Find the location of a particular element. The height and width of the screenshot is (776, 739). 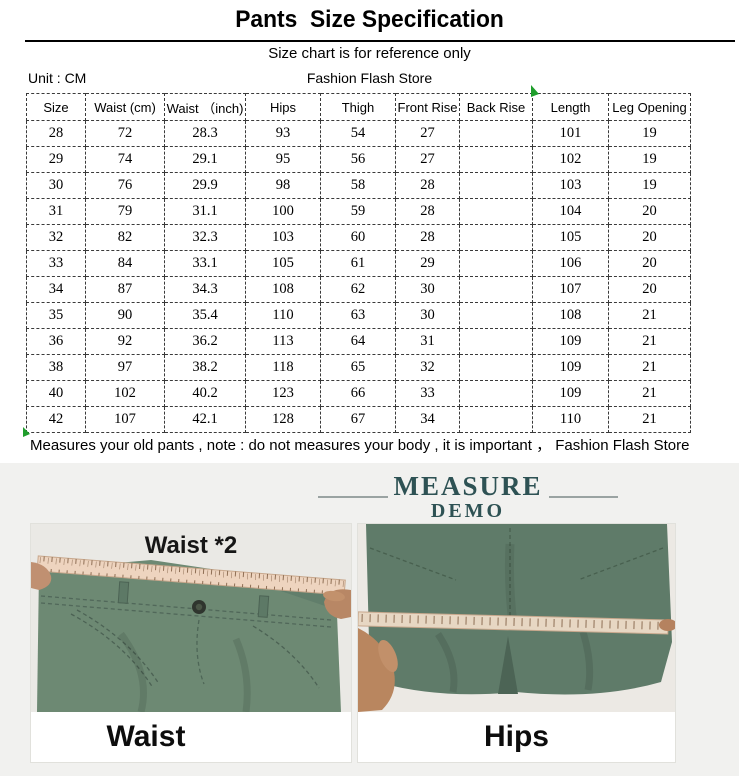

table-cell: 76 is located at coordinates (125, 185).